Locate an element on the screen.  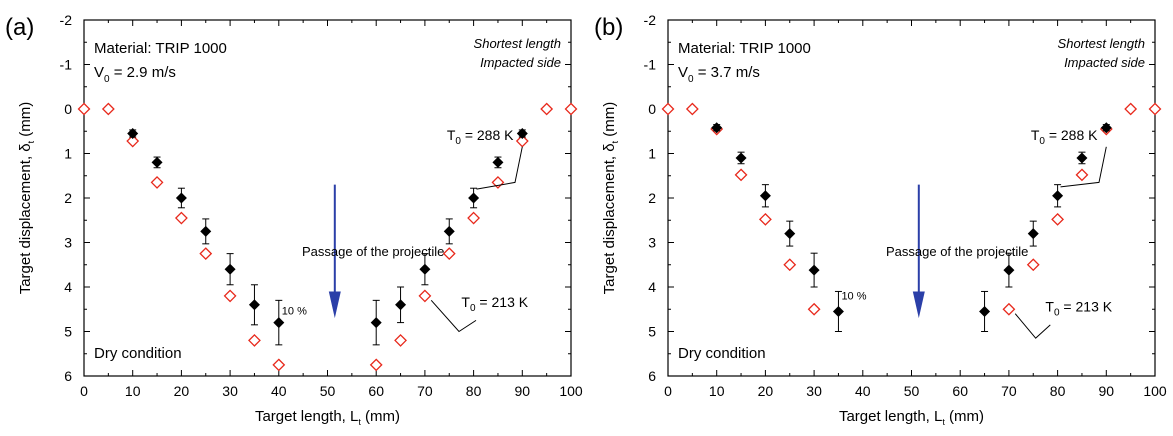
velocity-label: V0 = 3.7 m/s is located at coordinates (719, 74).